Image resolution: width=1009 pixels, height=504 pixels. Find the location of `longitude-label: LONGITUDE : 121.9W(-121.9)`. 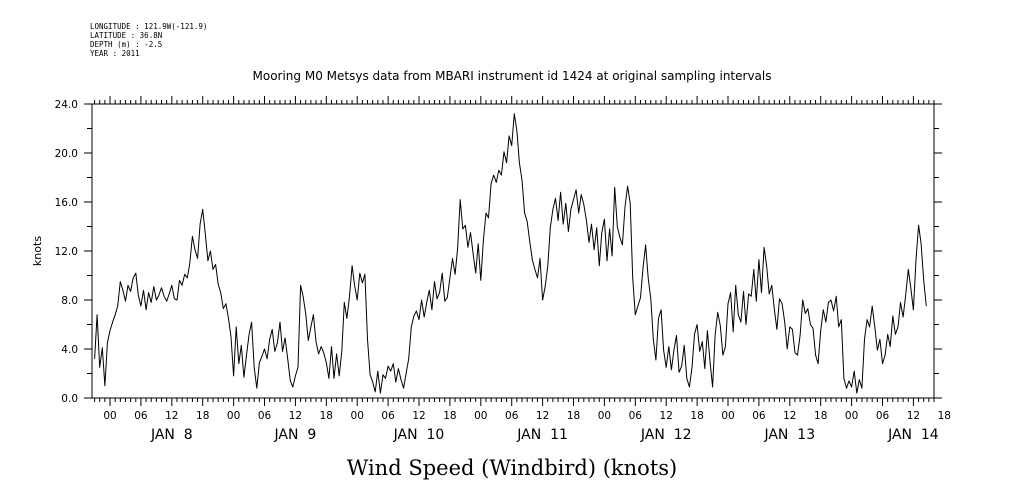

longitude-label: LONGITUDE : 121.9W(-121.9) is located at coordinates (148, 26).